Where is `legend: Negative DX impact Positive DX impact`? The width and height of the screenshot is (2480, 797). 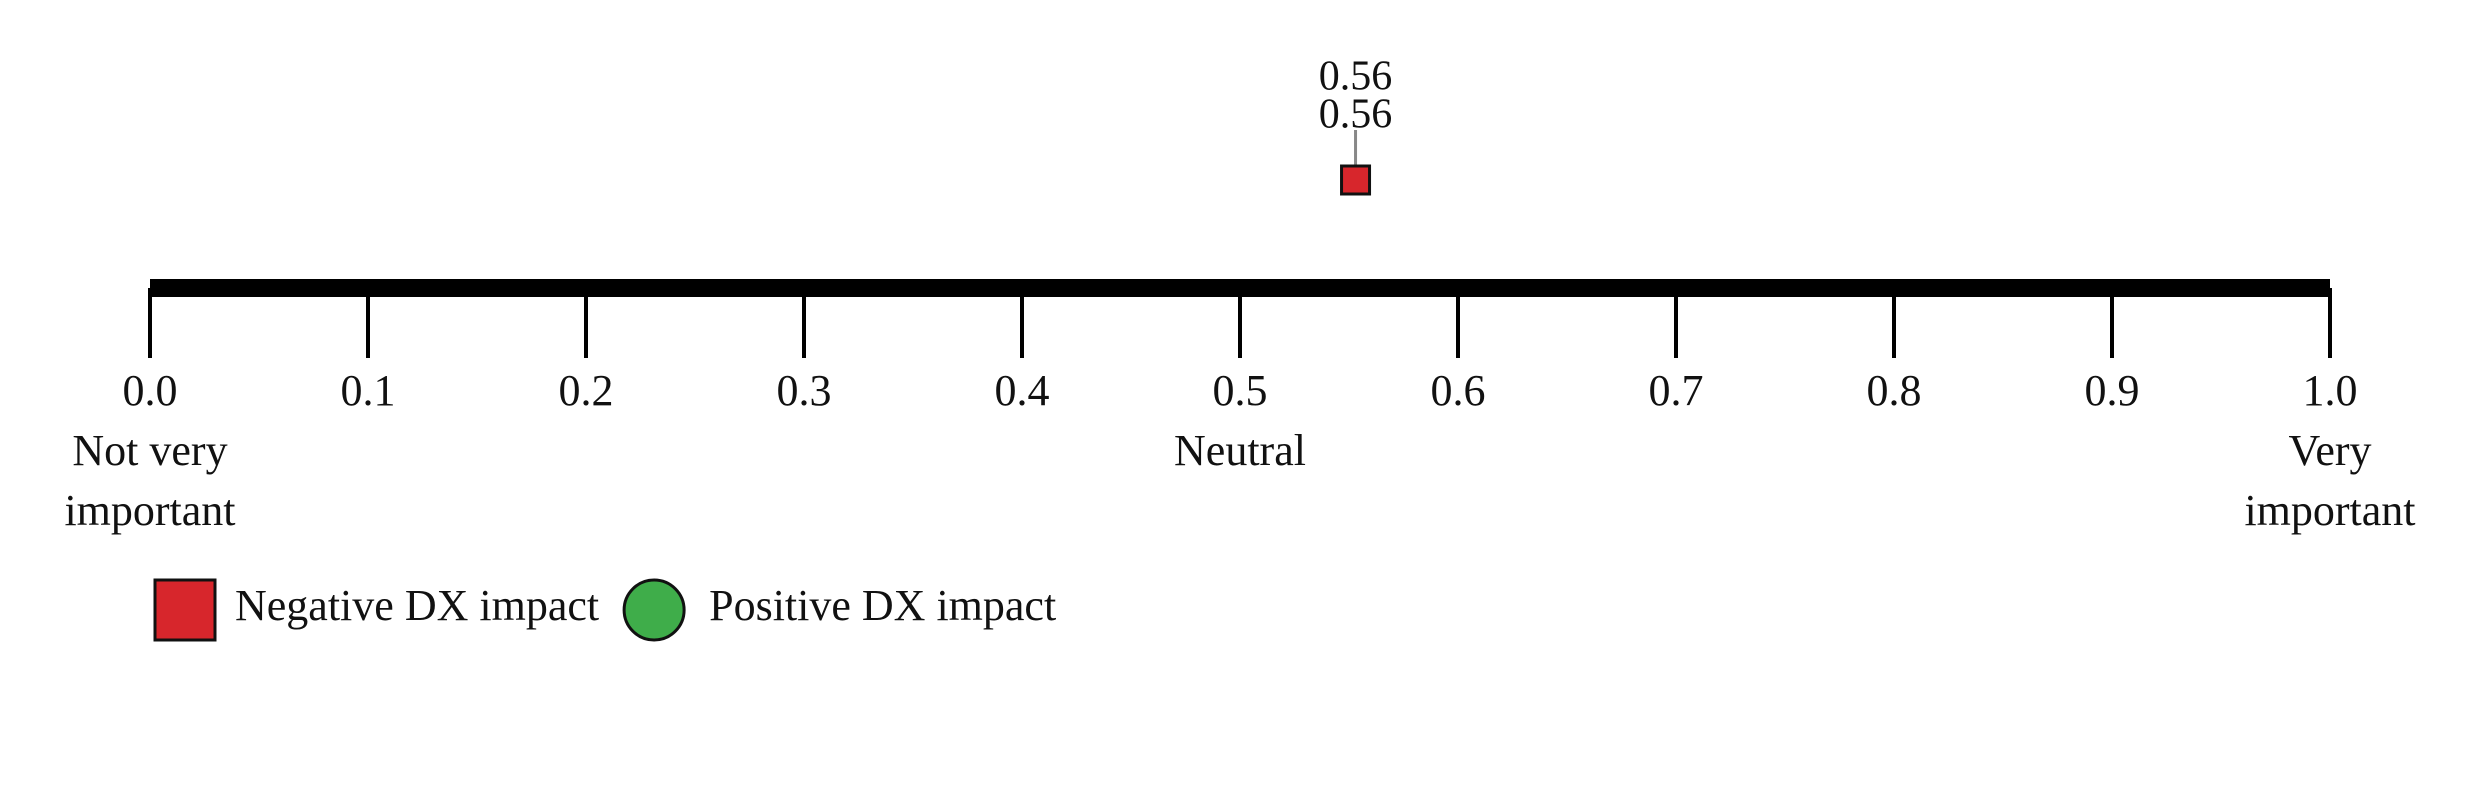 legend: Negative DX impact Positive DX impact is located at coordinates (604, 610).